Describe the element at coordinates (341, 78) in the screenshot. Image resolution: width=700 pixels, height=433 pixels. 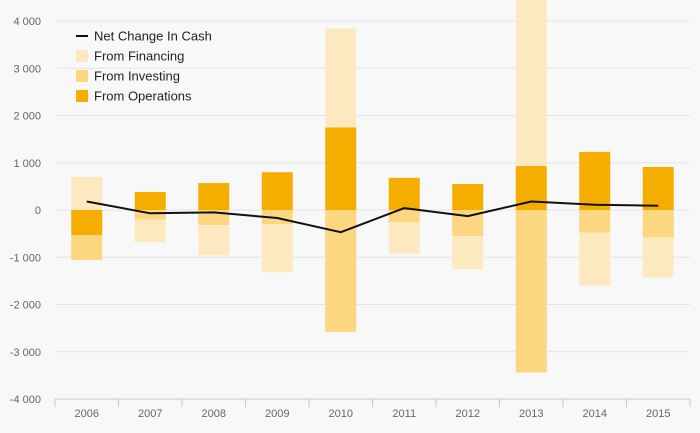
I see `bar-from-financing-2010` at that location.